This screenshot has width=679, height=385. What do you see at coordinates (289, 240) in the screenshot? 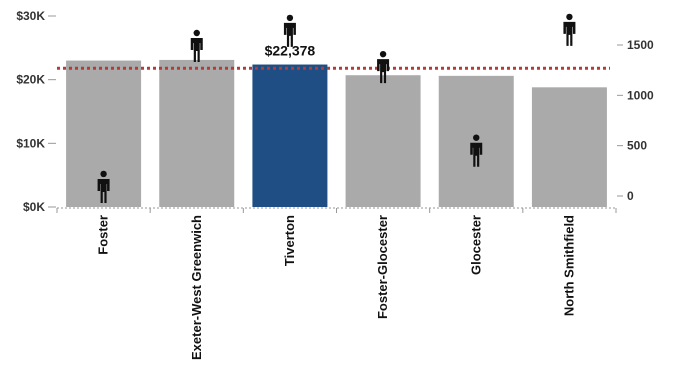
I see `x-category-label: Tiverton` at bounding box center [289, 240].